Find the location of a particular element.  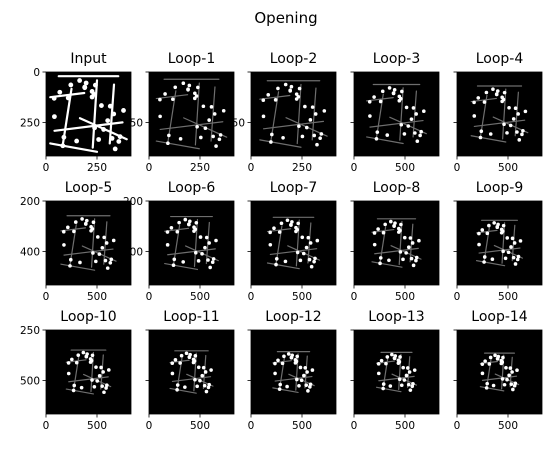

panel-title: Loop-4 is located at coordinates (500, 59).